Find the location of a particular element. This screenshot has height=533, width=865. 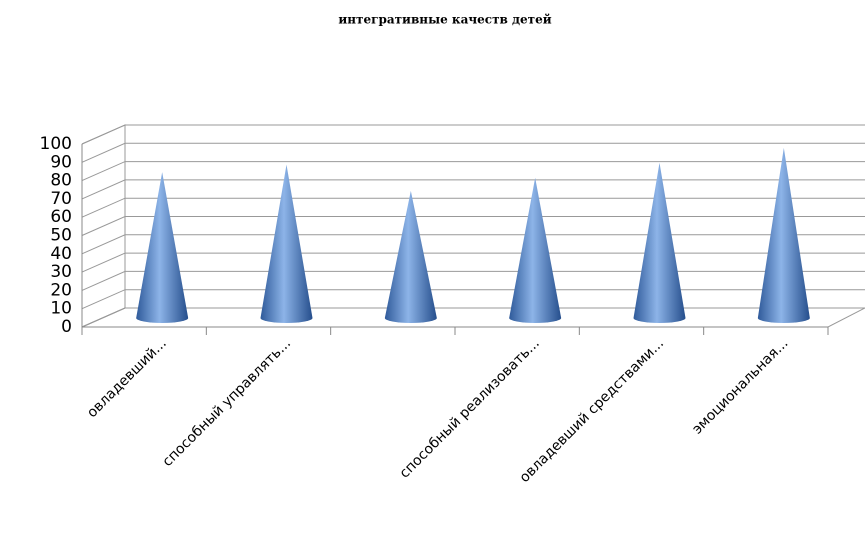

floor is located at coordinates (473, 317).